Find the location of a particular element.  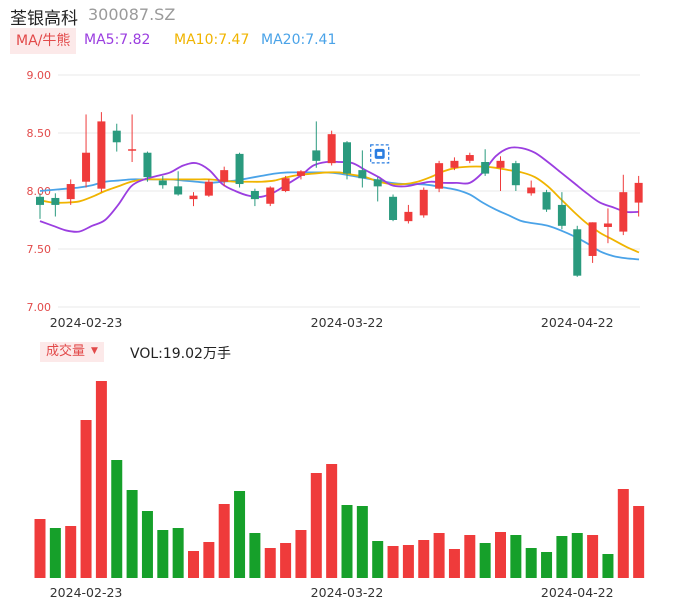

ma20-line is located at coordinates (339, 216).